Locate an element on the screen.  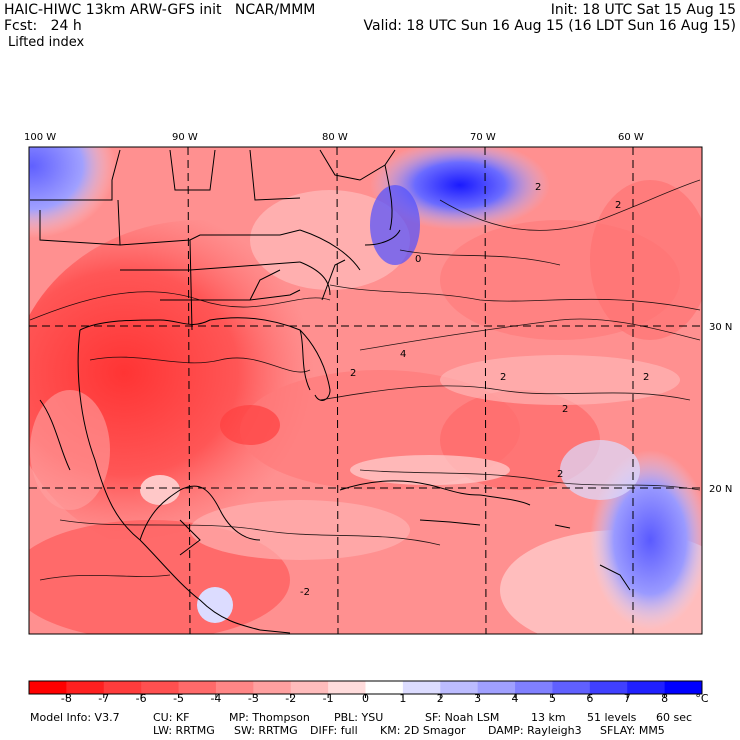
colorbar-tick-label: -4 is located at coordinates (216, 698).